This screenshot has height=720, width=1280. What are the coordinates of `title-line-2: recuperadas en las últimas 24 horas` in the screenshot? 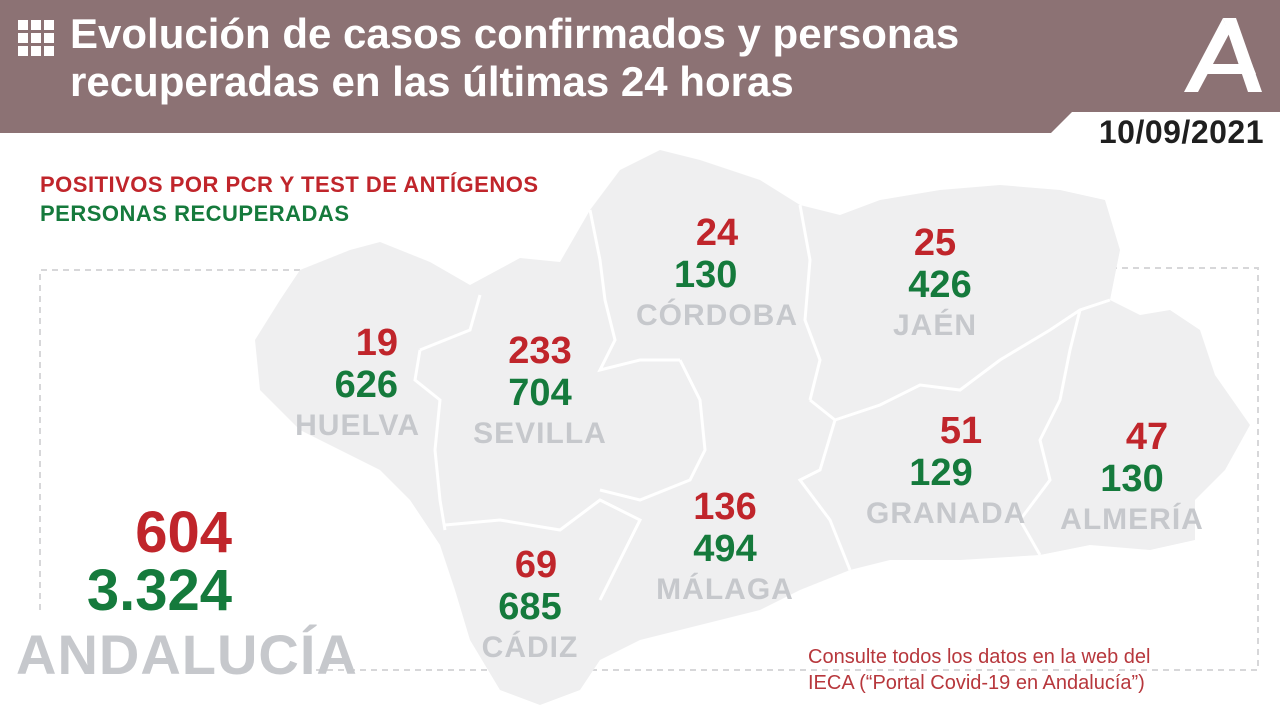 It's located at (432, 81).